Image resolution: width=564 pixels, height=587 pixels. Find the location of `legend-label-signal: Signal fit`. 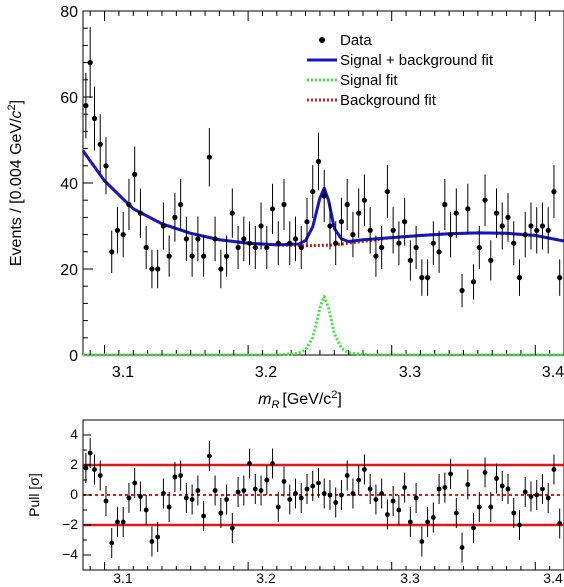

legend-label-signal: Signal fit is located at coordinates (369, 80).